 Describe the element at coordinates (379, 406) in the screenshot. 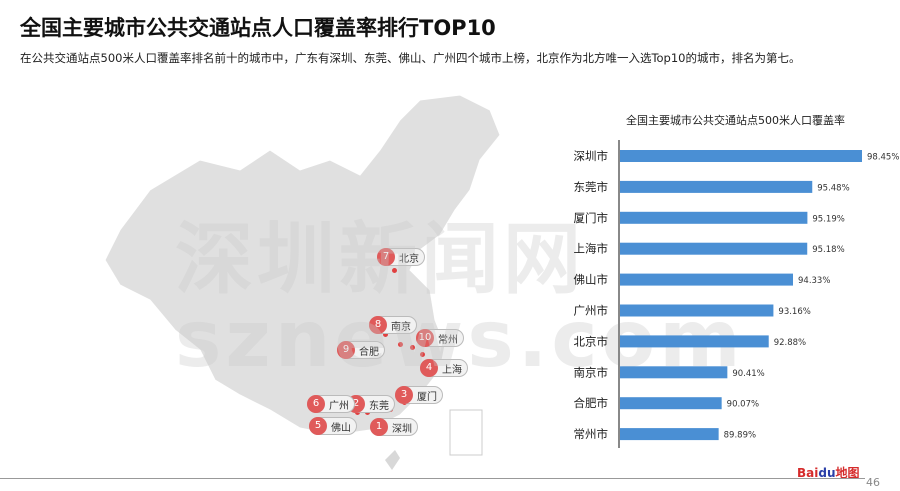

I see `city-label: 东莞` at that location.